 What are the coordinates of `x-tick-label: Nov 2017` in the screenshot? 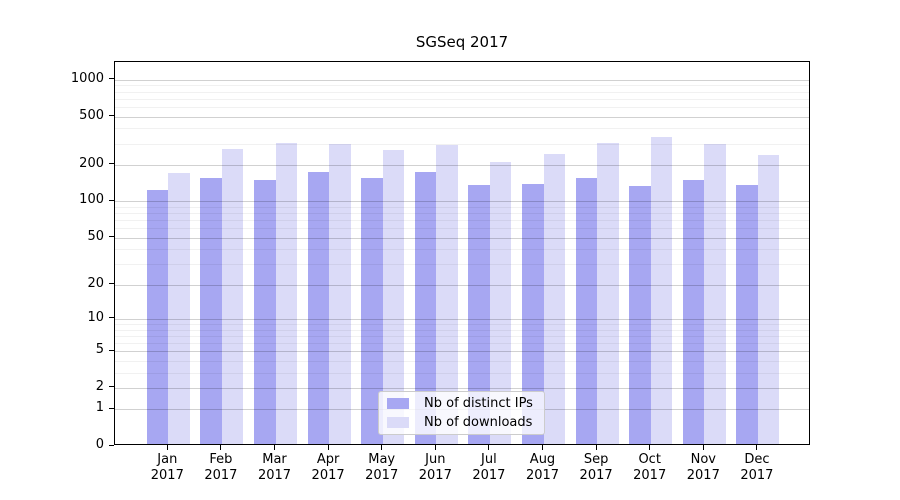 It's located at (703, 467).